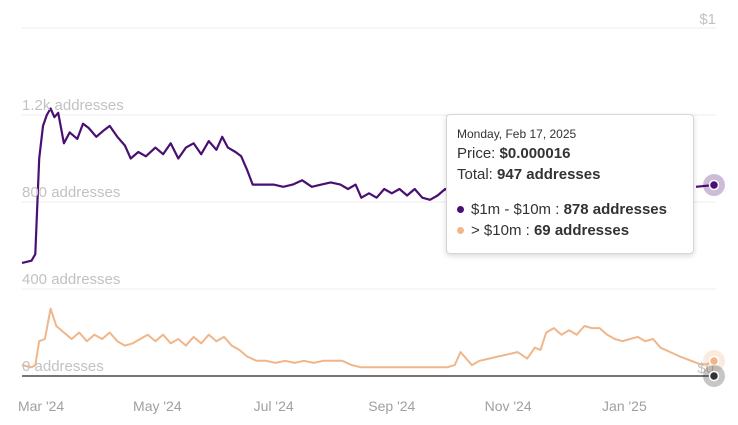  I want to click on tooltip-series-1m-10m: $1m - $10m : 878 addresses, so click(570, 209).